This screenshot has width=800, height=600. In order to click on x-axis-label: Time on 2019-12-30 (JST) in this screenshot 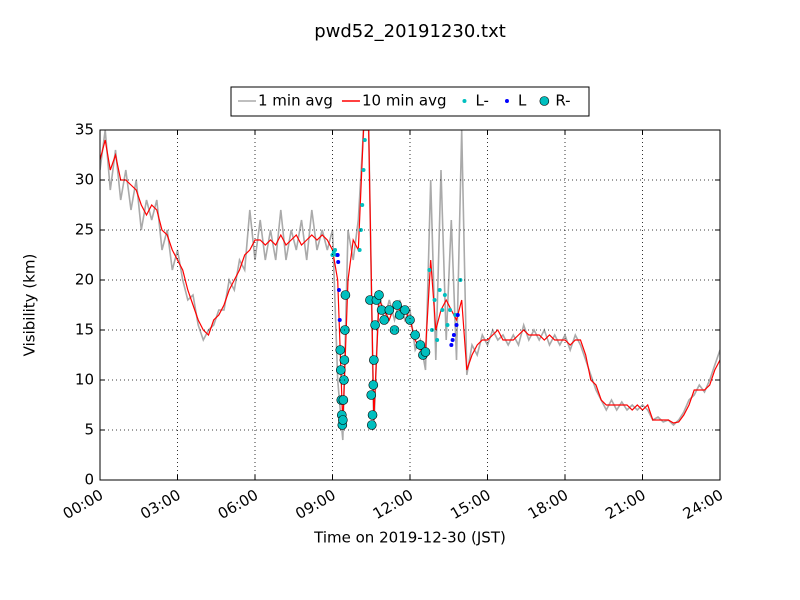, I will do `click(409, 538)`.